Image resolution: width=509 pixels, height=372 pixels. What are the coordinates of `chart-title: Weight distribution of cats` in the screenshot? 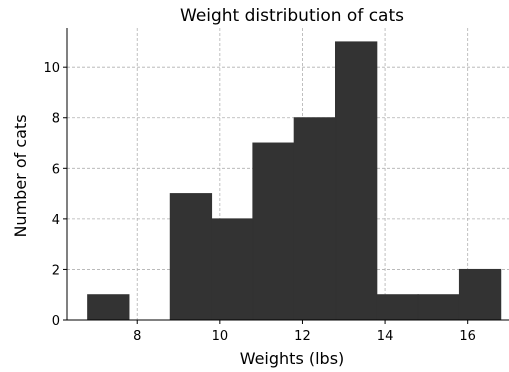 It's located at (292, 16).